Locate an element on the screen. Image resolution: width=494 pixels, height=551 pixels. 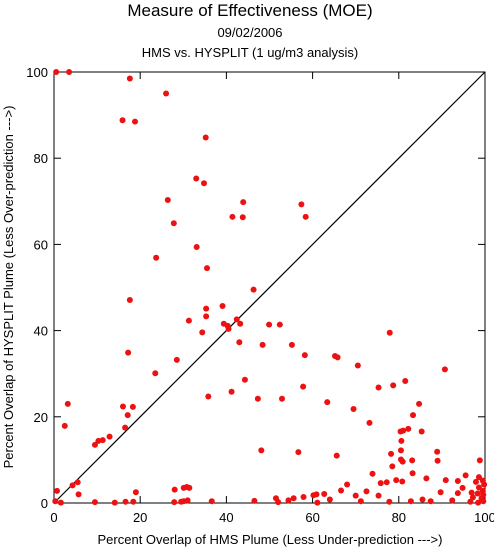
y-tick-label: 40 is located at coordinates (41, 331).